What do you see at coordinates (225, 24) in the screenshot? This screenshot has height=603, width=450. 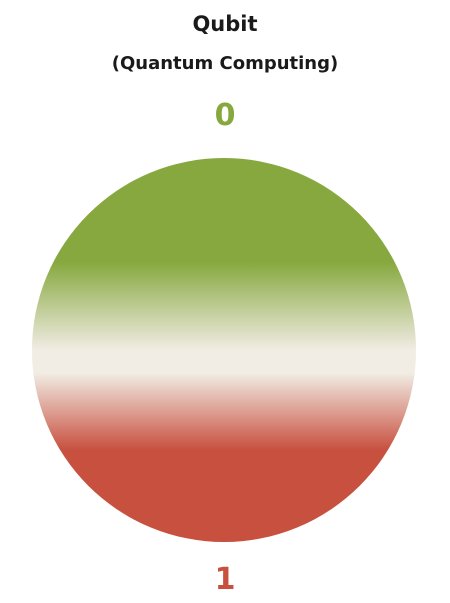 I see `diagram-title: Qubit` at bounding box center [225, 24].